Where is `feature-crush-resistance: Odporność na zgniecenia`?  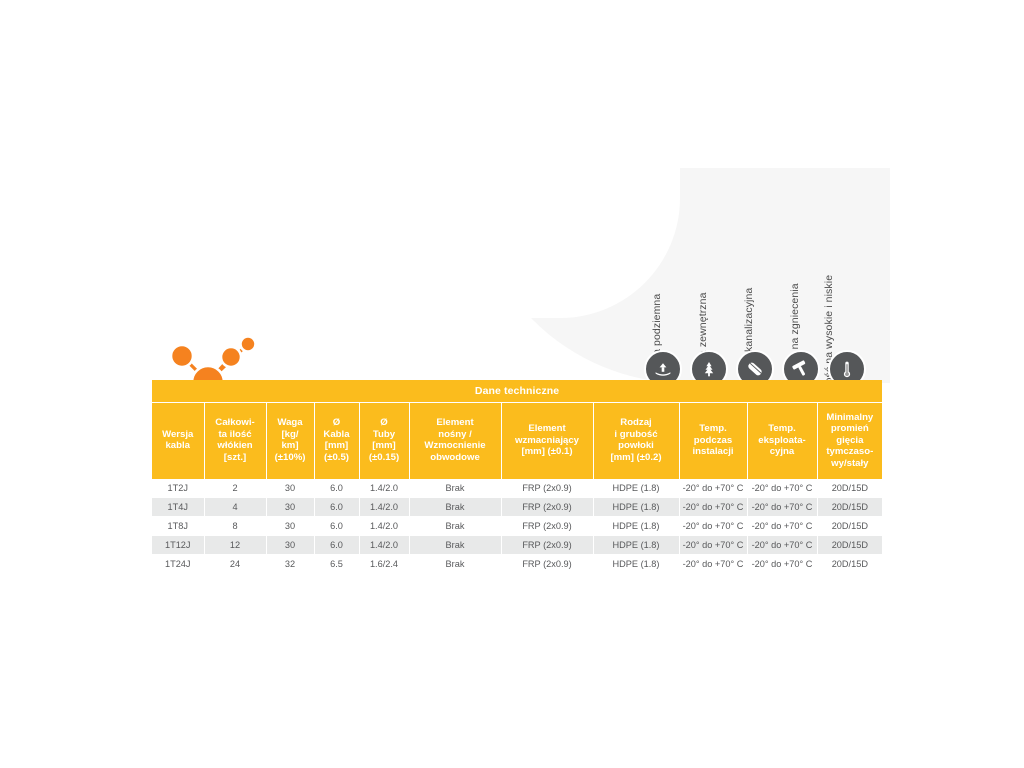 feature-crush-resistance: Odporność na zgniecenia is located at coordinates (801, 296).